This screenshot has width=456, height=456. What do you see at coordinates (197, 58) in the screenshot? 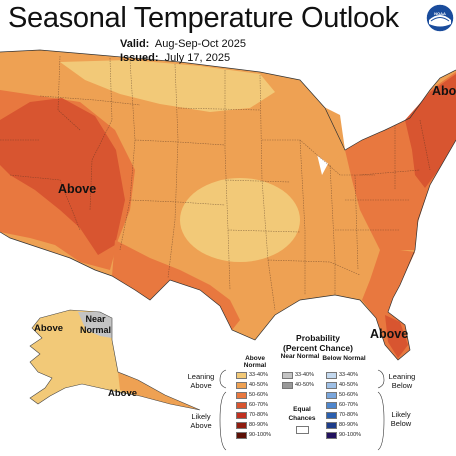
I see `issued-value: July 17, 2025` at bounding box center [197, 58].